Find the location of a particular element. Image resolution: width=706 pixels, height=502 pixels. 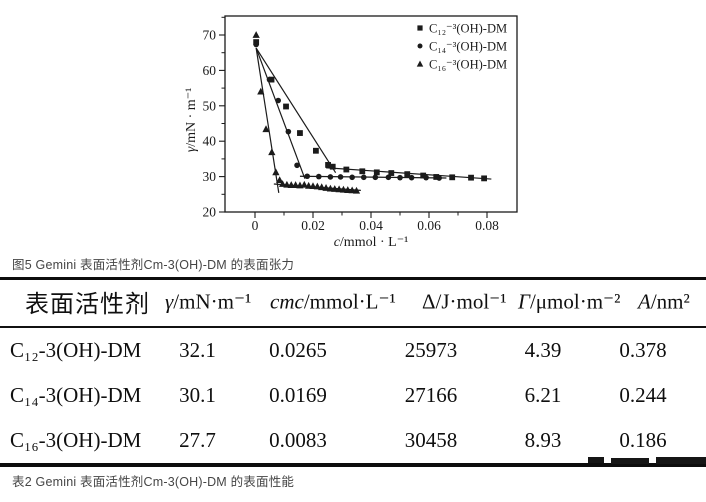

legend-item: C₁₄⁻³(OH)-DM is located at coordinates (462, 47).